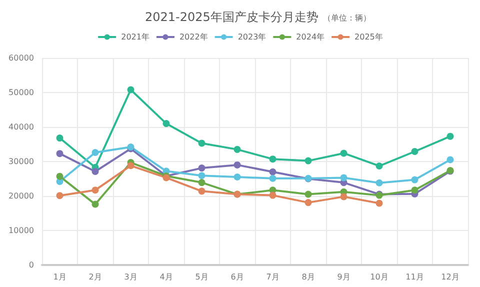  Describe the element at coordinates (95, 277) in the screenshot. I see `x-tick-label: 2月` at that location.